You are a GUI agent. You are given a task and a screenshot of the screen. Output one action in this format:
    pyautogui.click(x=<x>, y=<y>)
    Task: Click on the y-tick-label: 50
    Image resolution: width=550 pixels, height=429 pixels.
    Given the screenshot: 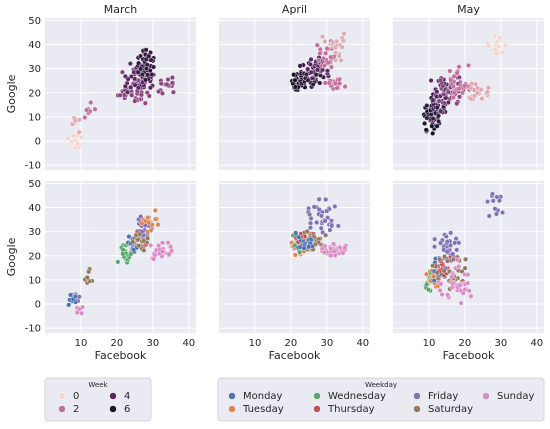 What is the action you would take?
    pyautogui.click(x=34, y=21)
    